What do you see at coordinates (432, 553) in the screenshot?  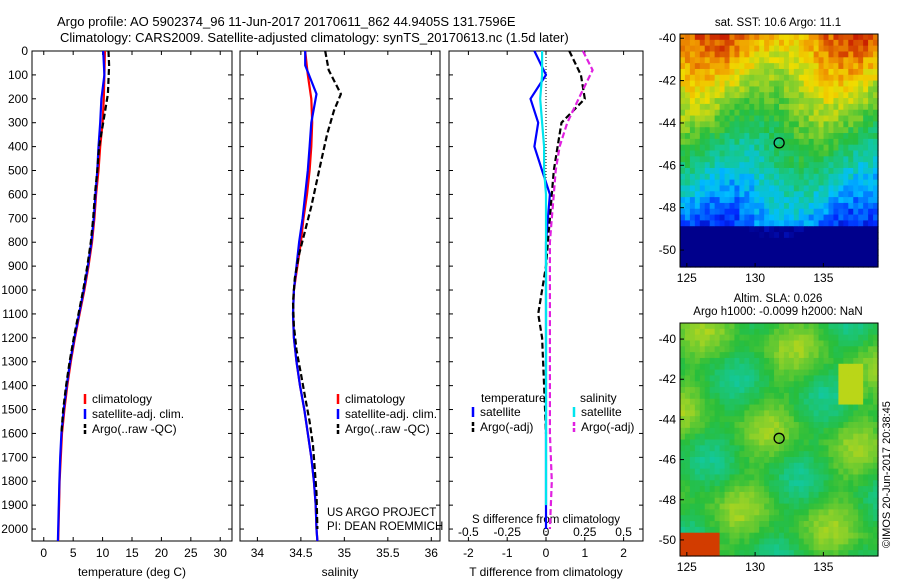 I see `x-tick-label: 36` at bounding box center [432, 553].